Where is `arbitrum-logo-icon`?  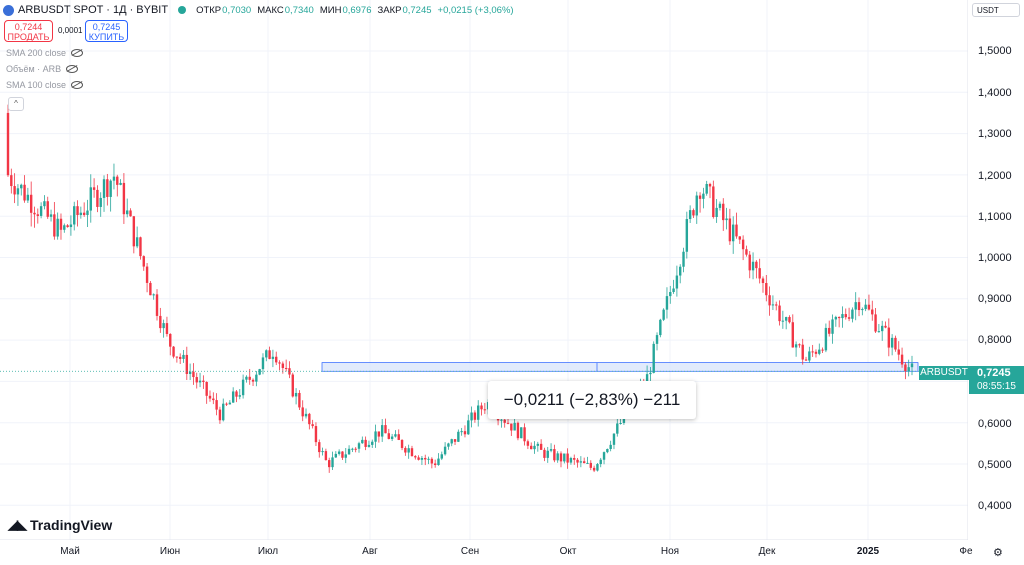 arbitrum-logo-icon is located at coordinates (8, 10).